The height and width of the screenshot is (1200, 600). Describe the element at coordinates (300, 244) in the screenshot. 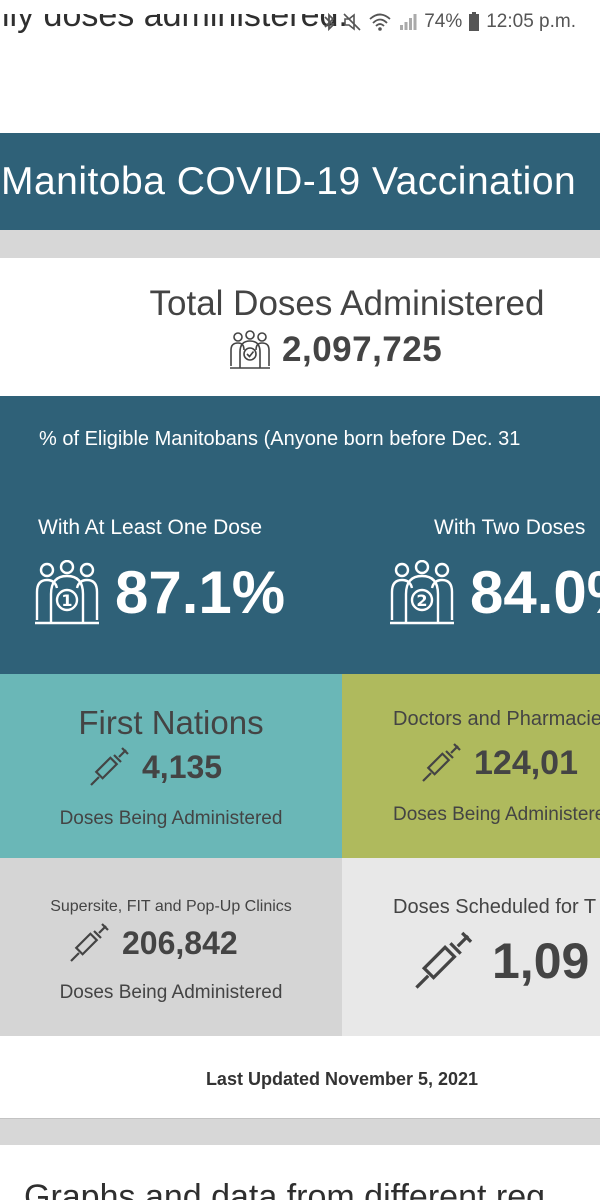

I see `divider-strip` at that location.